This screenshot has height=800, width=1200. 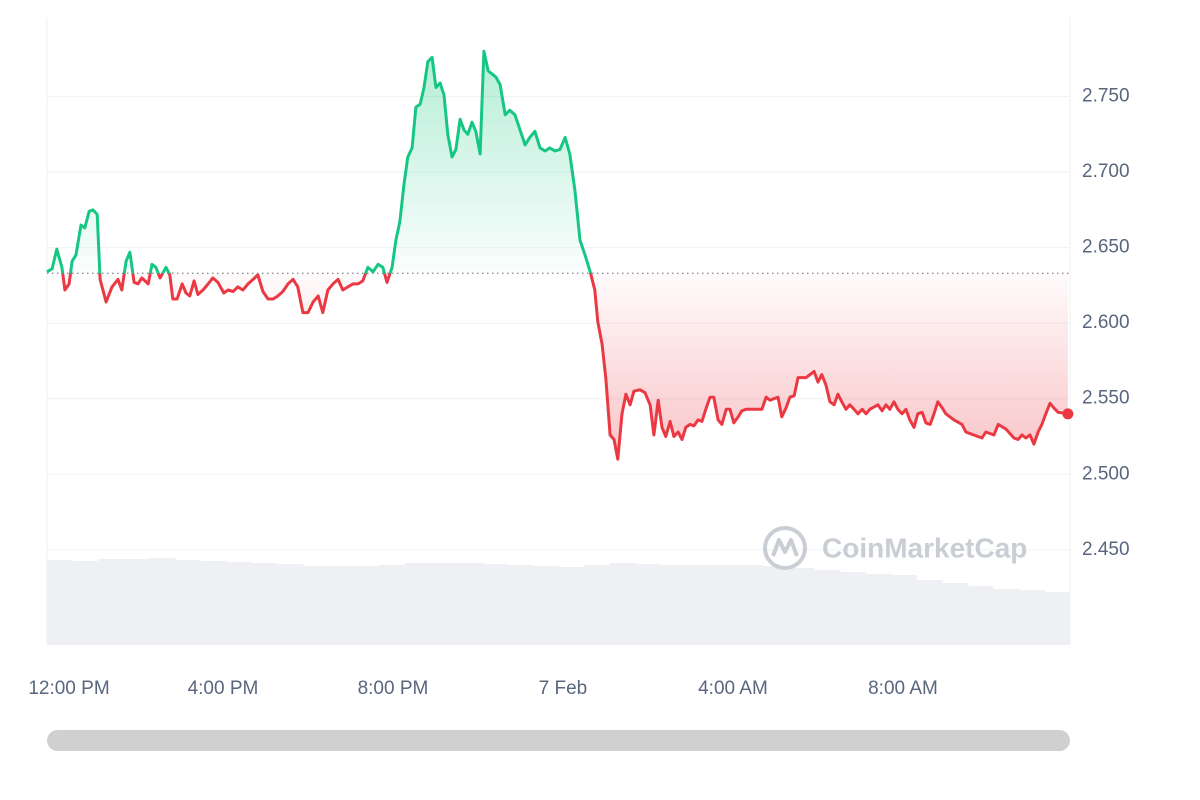 What do you see at coordinates (924, 547) in the screenshot?
I see `watermark-text: CoinMarketCap` at bounding box center [924, 547].